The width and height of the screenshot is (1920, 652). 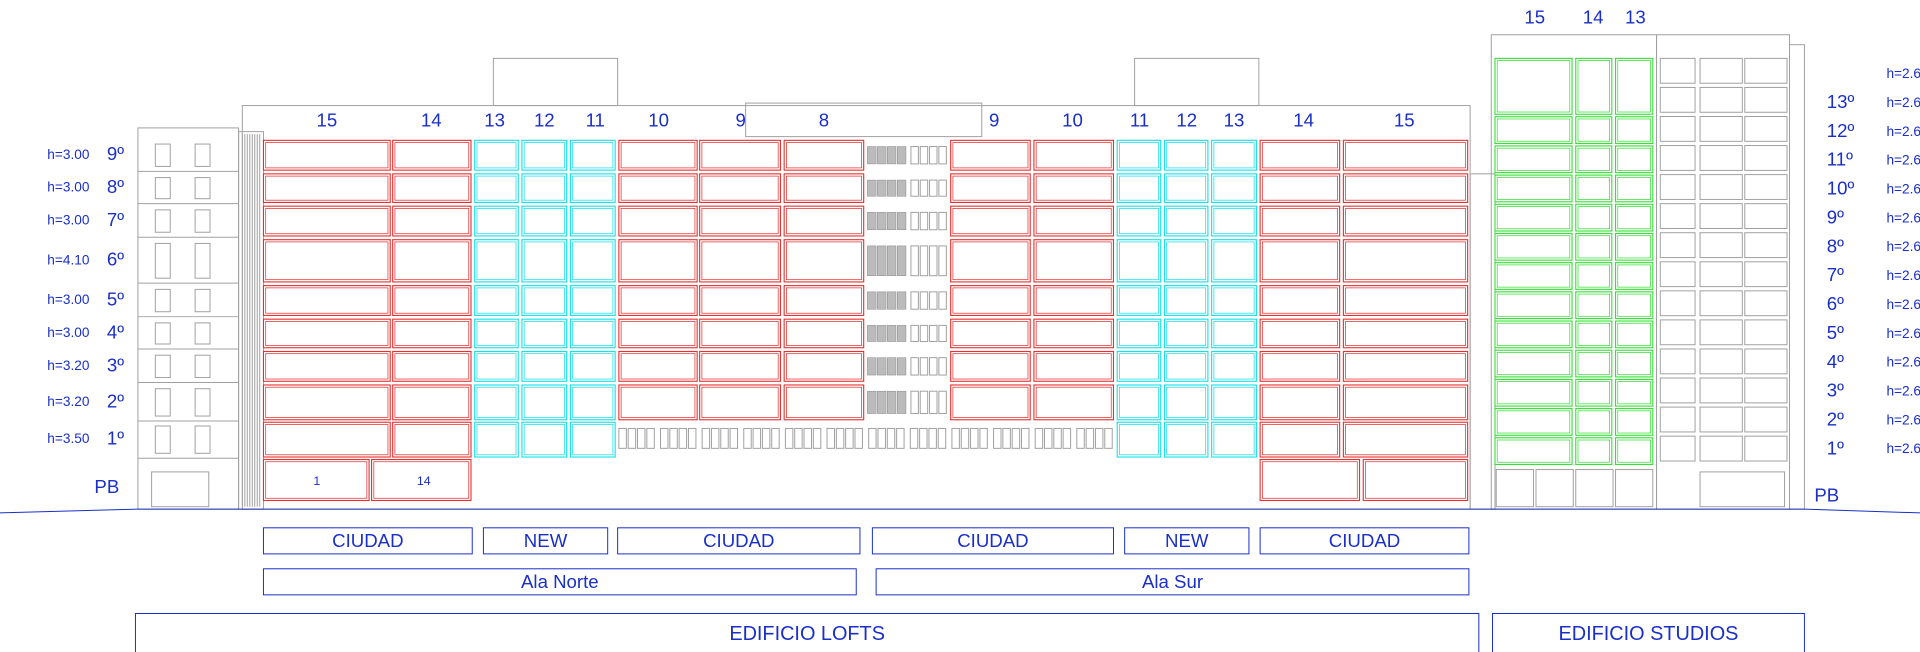 I want to click on column-label: 11, so click(x=1139, y=120).